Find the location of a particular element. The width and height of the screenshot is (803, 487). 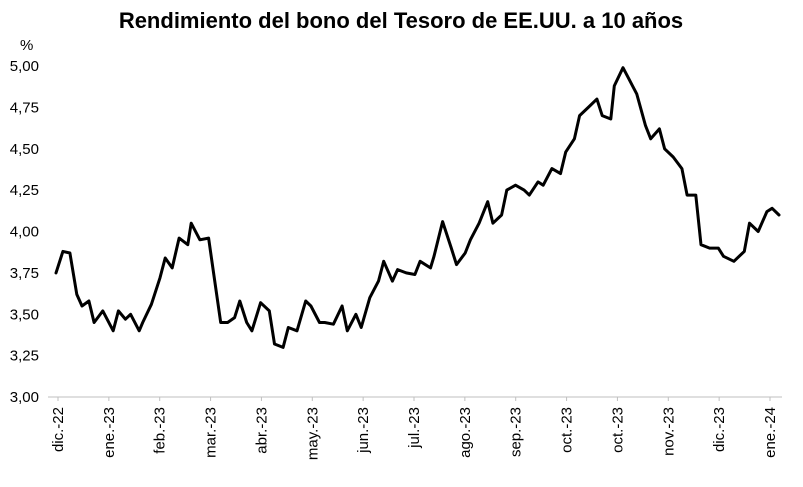

x-tick-label: ene.-23 is located at coordinates (109, 432).